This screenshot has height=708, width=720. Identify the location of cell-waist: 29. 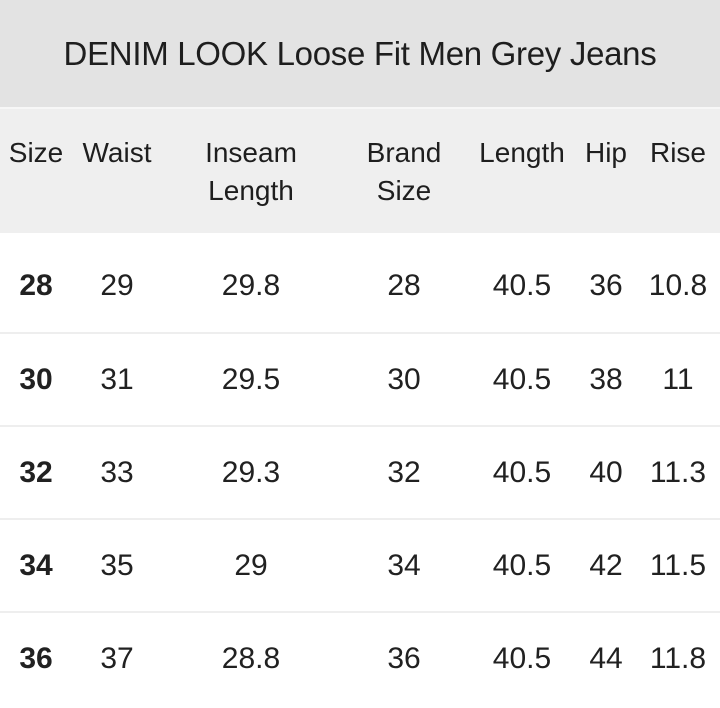
(117, 285).